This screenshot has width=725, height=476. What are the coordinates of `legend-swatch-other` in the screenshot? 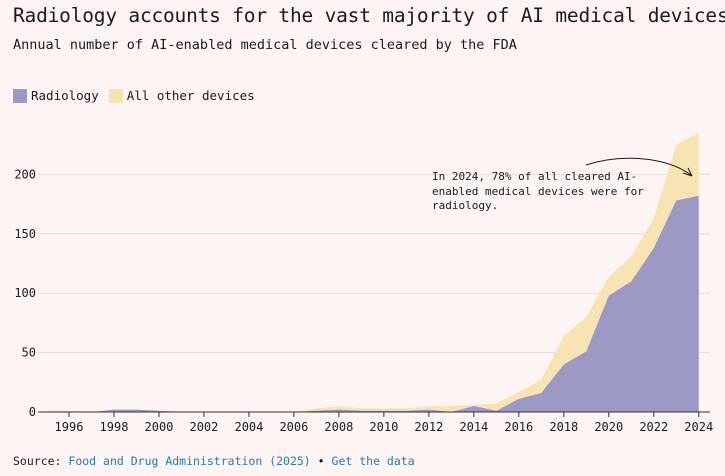 It's located at (115, 95).